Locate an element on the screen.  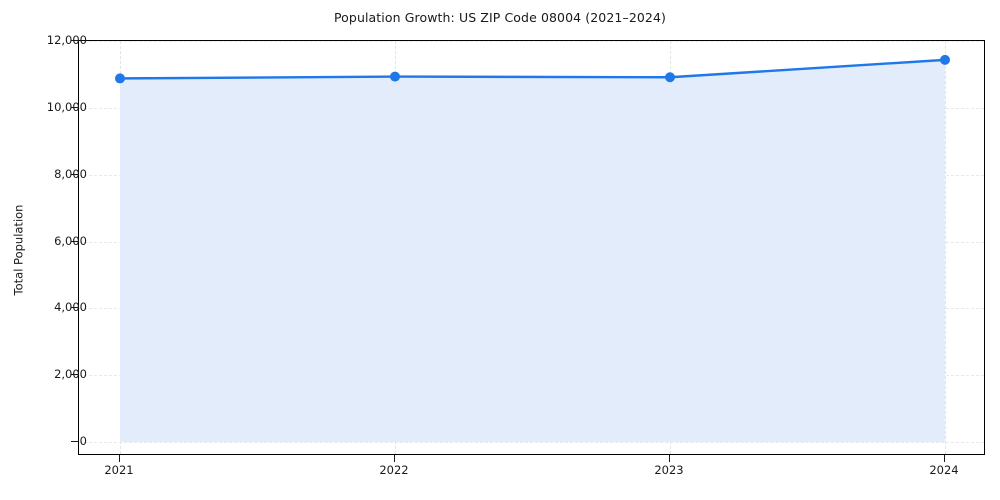
y-axis-tick-label: 10,000 is located at coordinates (66, 106).